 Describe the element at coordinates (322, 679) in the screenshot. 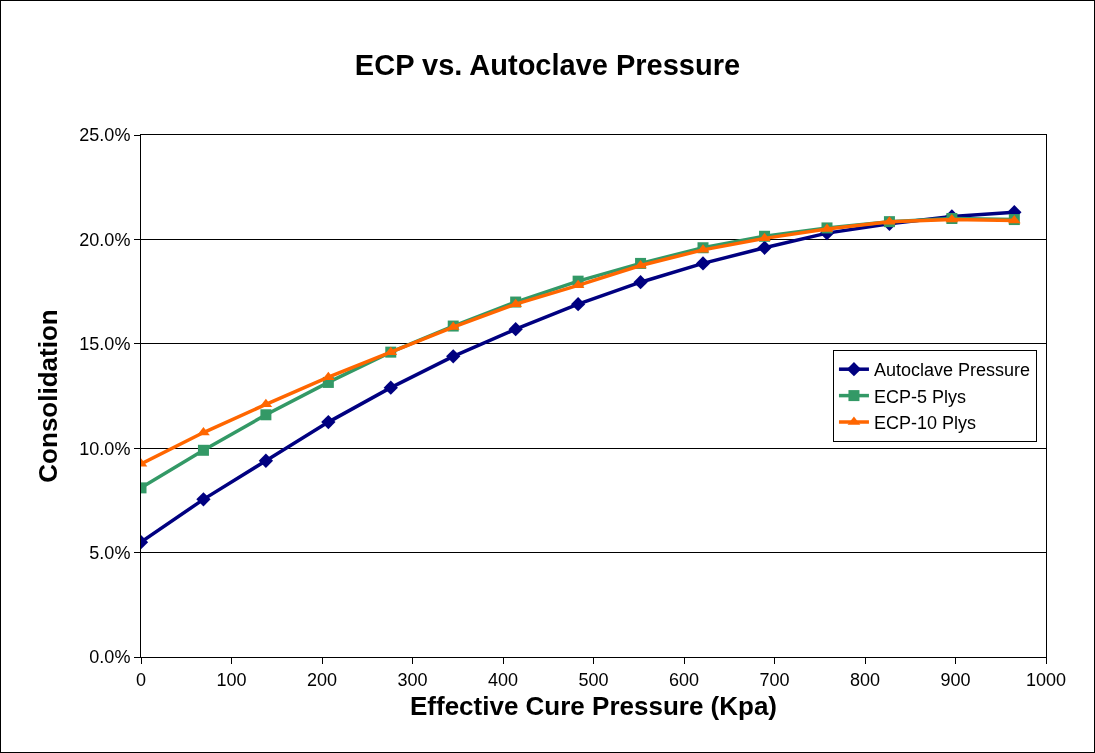

I see `x-tick-label: 200` at that location.